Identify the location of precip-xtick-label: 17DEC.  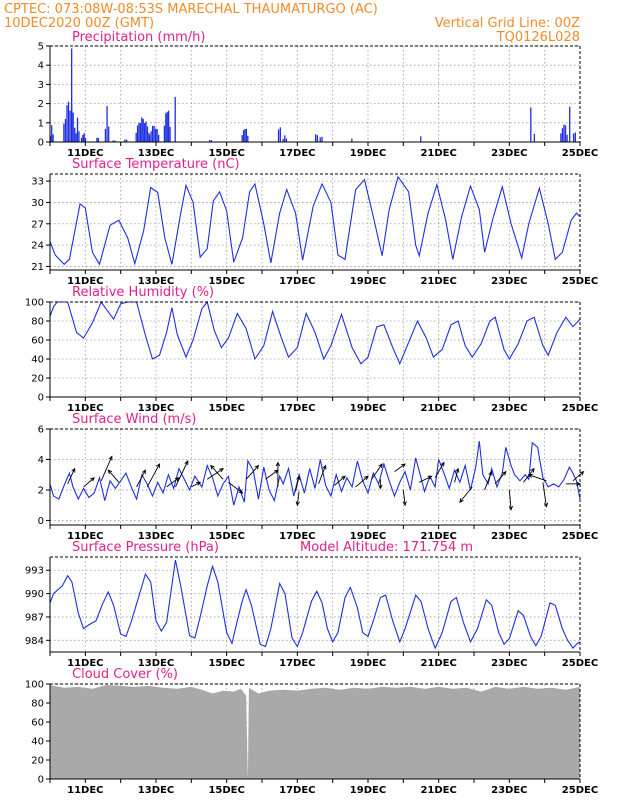
(297, 153).